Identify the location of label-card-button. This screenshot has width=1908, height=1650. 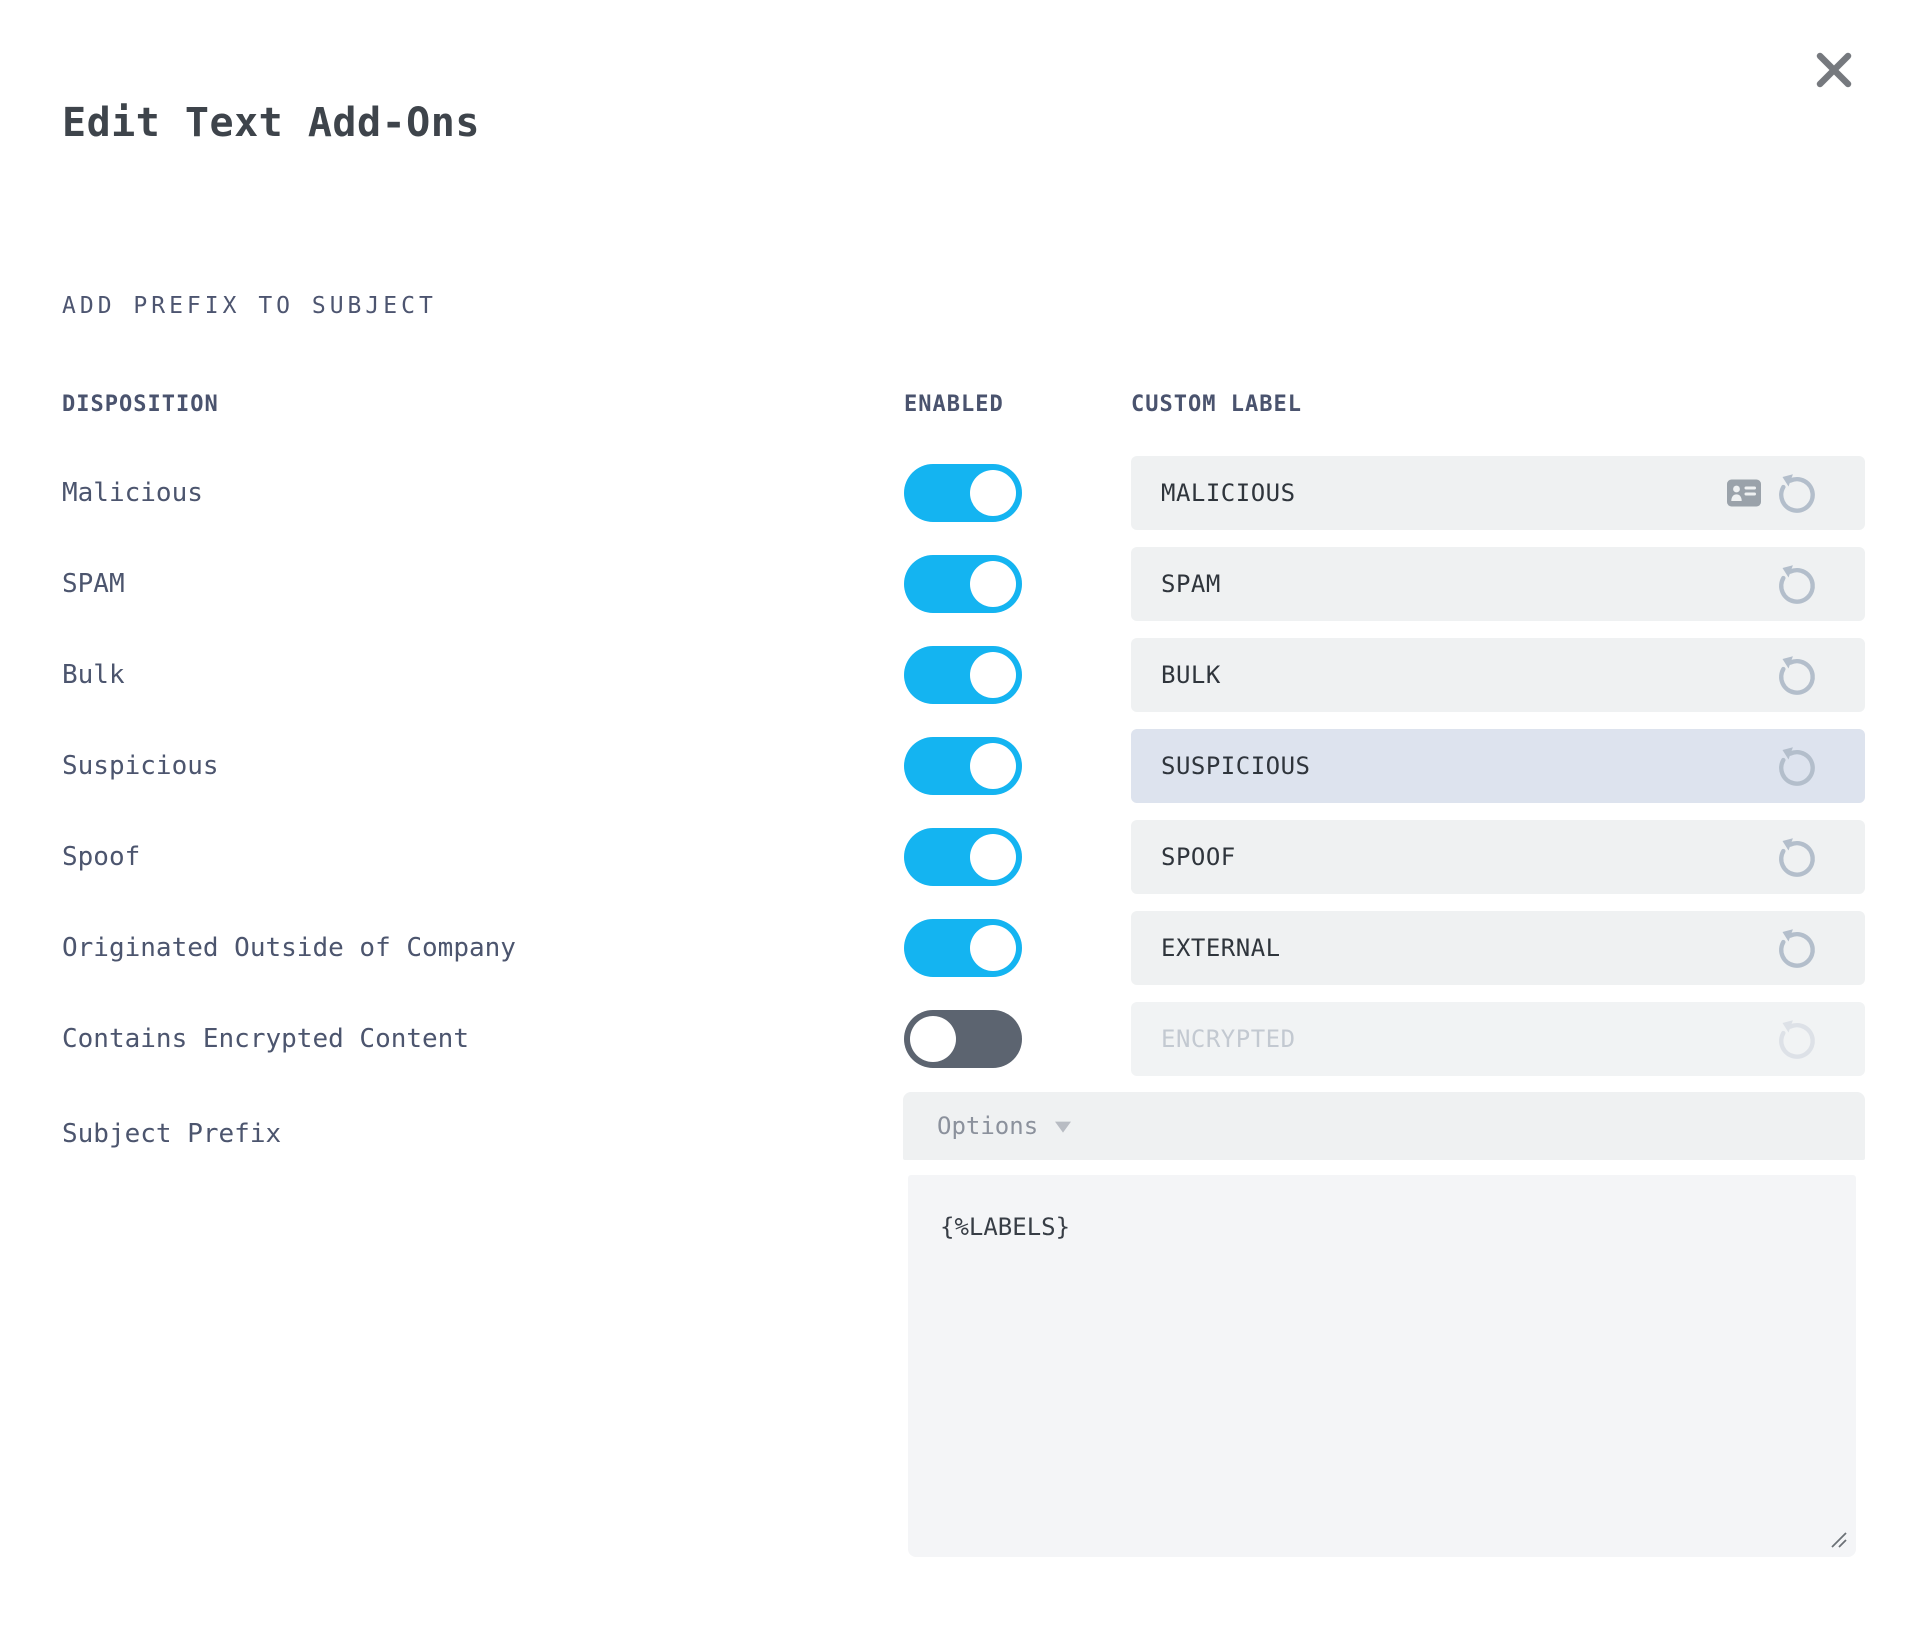
(1744, 493).